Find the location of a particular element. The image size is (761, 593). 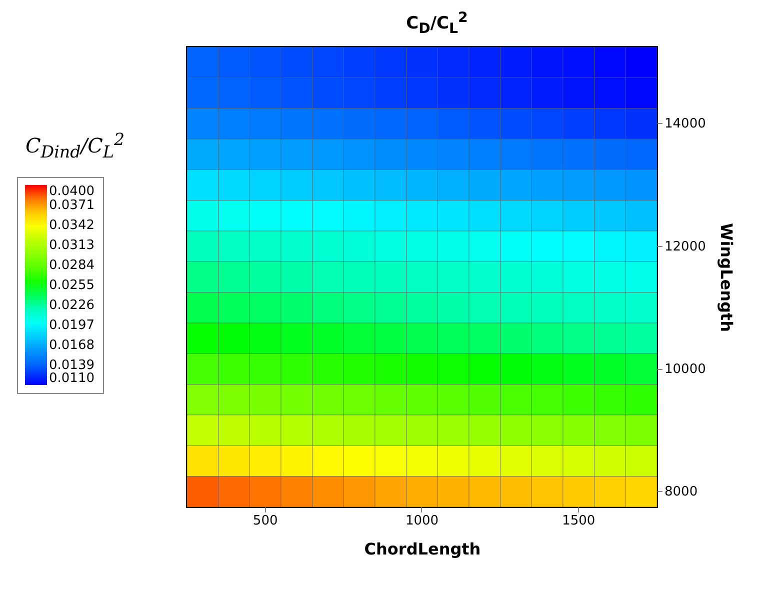

y-tick-label: 14000 is located at coordinates (685, 124).